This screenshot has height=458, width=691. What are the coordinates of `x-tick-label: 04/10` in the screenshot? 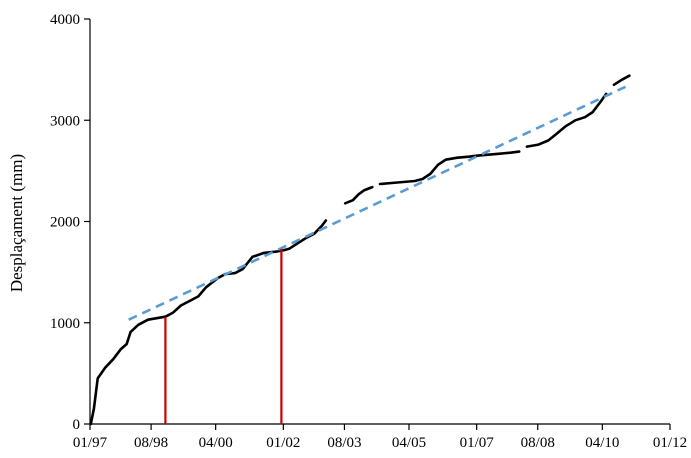 It's located at (602, 443).